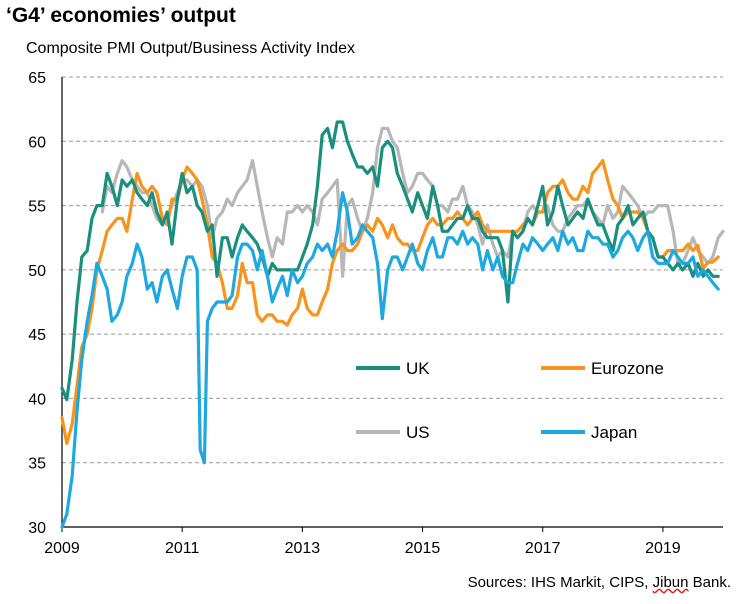  What do you see at coordinates (670, 582) in the screenshot?
I see `source-squiggle-word: Jibun` at bounding box center [670, 582].